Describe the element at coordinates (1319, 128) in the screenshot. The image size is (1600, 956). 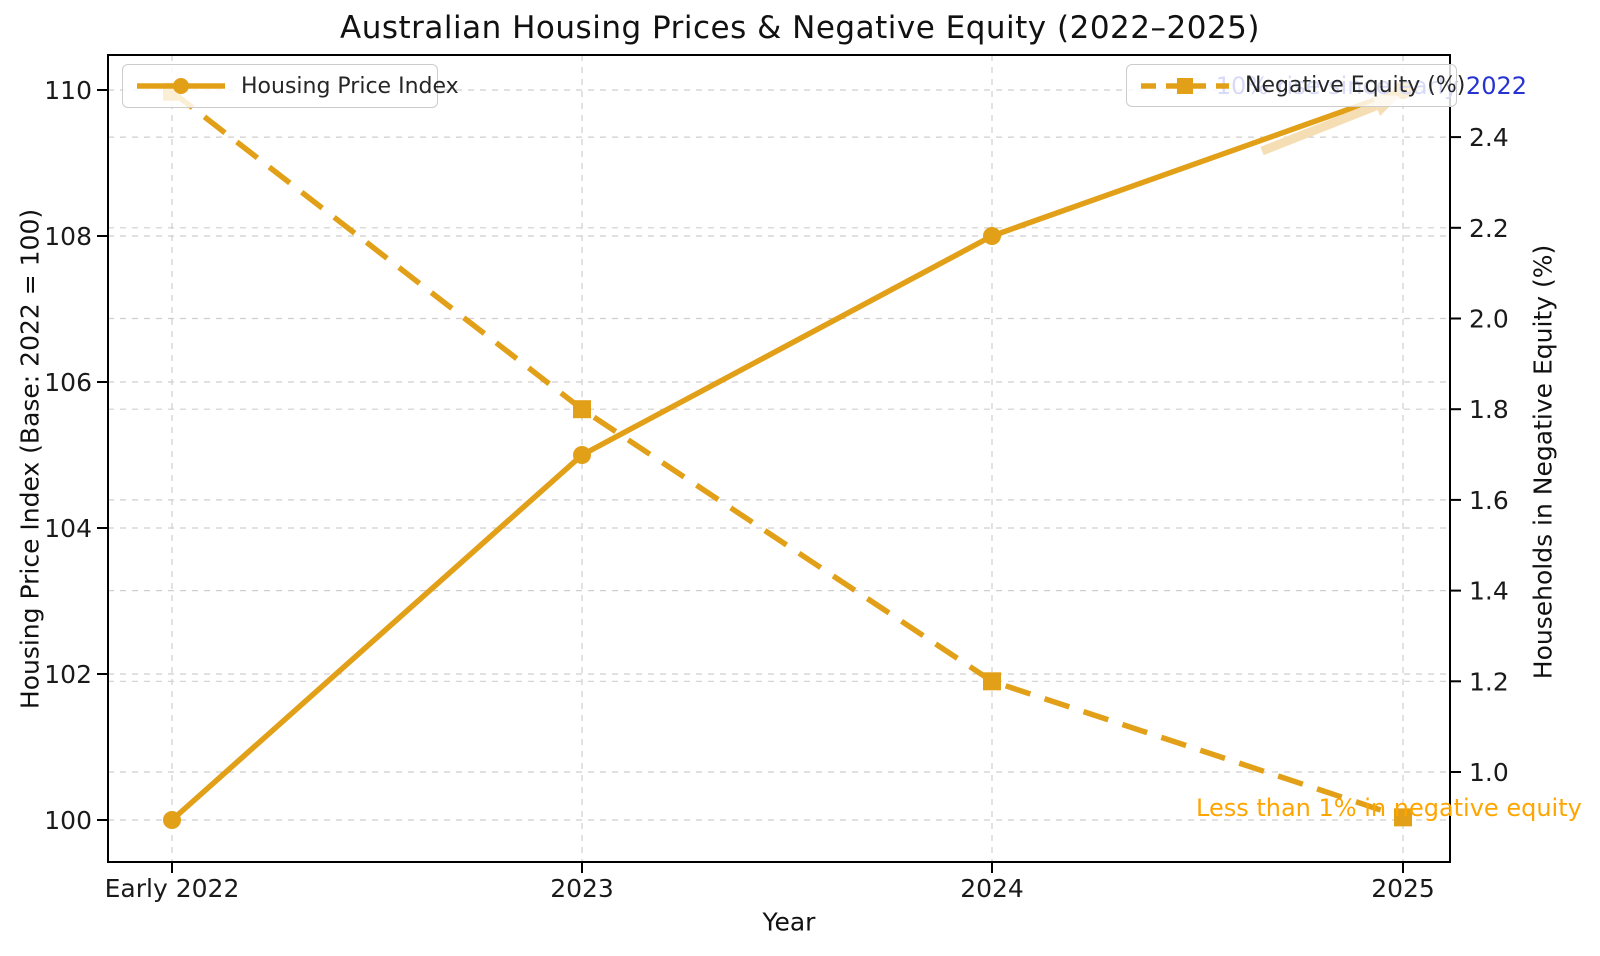
I see `annotation-arrow-shaft` at that location.